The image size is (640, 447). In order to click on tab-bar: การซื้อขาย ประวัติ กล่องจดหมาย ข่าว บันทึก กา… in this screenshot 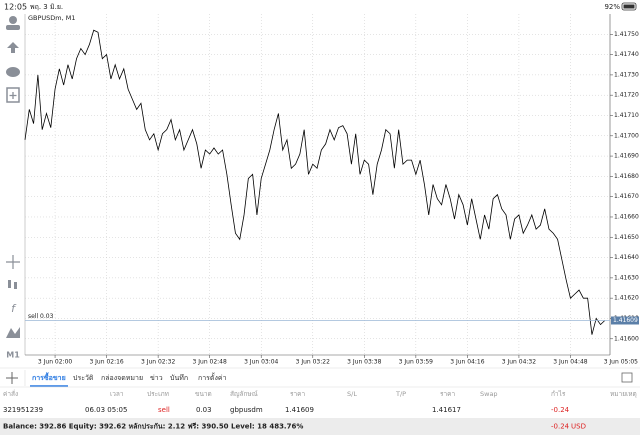, I will do `click(128, 379)`.